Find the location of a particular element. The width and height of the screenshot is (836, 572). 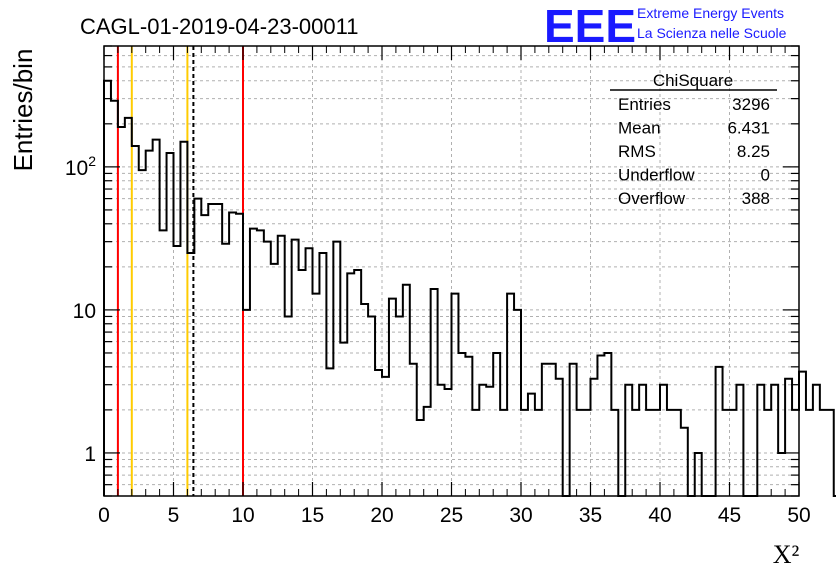

cut-lines is located at coordinates (180, 271).